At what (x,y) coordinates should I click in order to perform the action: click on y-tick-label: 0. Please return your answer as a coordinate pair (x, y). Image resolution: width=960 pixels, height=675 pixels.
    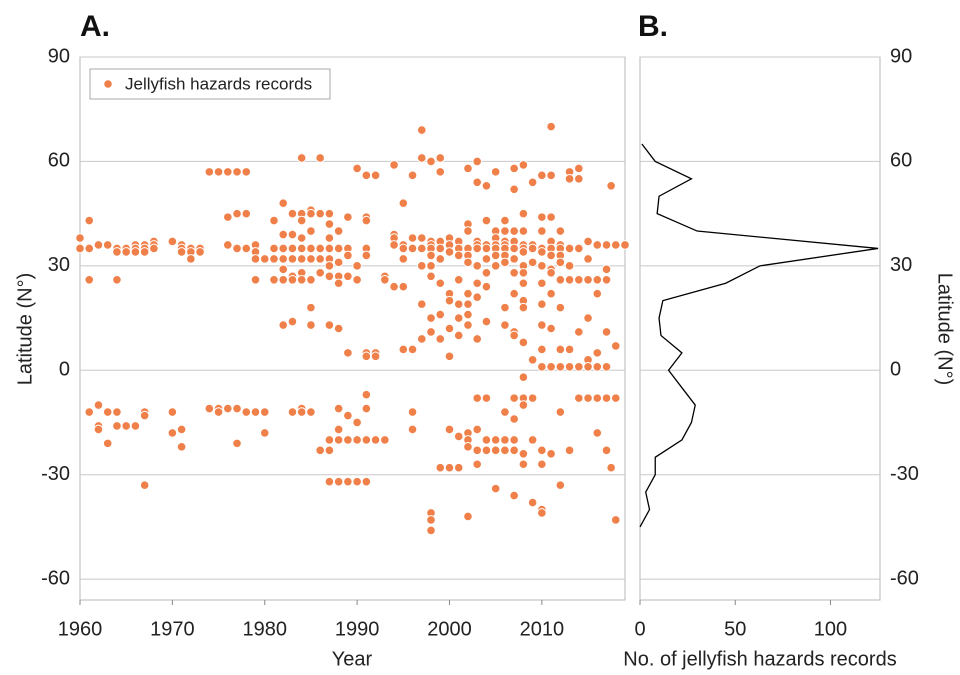
    Looking at the image, I should click on (895, 370).